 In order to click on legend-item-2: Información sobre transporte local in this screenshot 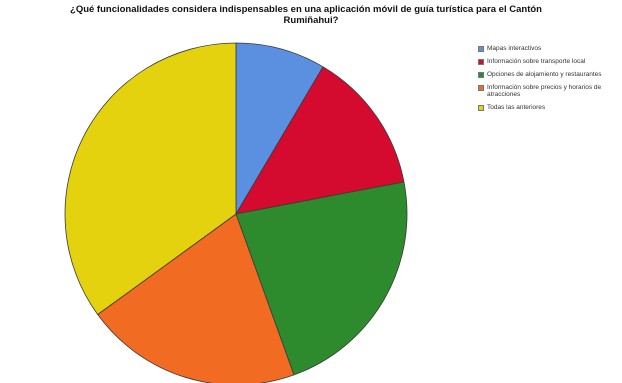, I will do `click(548, 61)`.